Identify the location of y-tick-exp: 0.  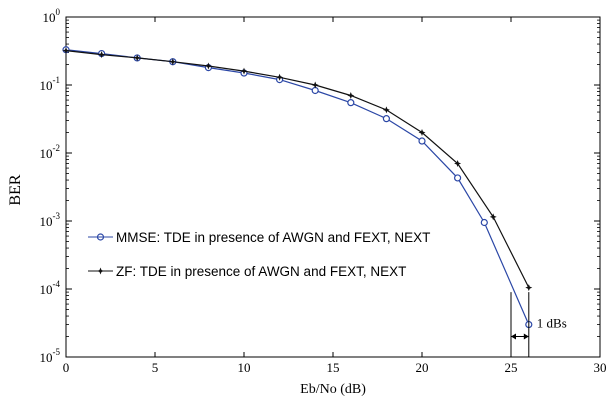
(58, 12).